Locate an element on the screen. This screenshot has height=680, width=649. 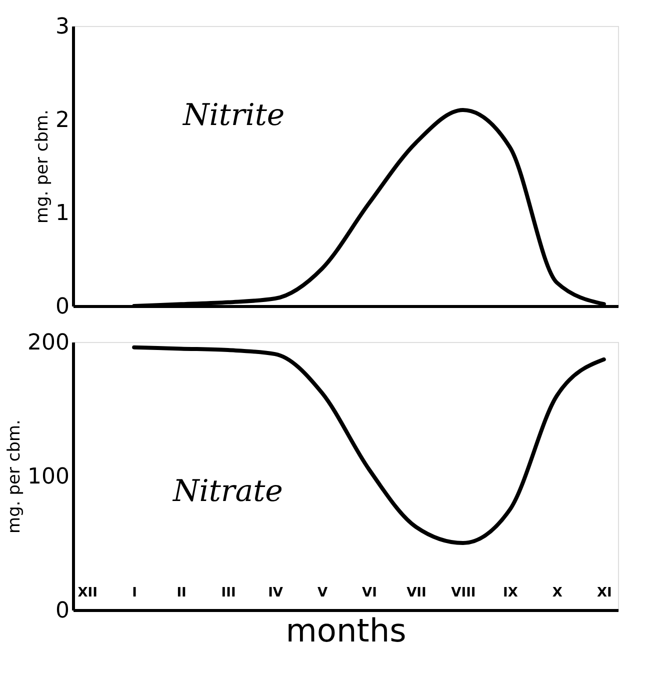
text: Nitrate is located at coordinates (227, 491).